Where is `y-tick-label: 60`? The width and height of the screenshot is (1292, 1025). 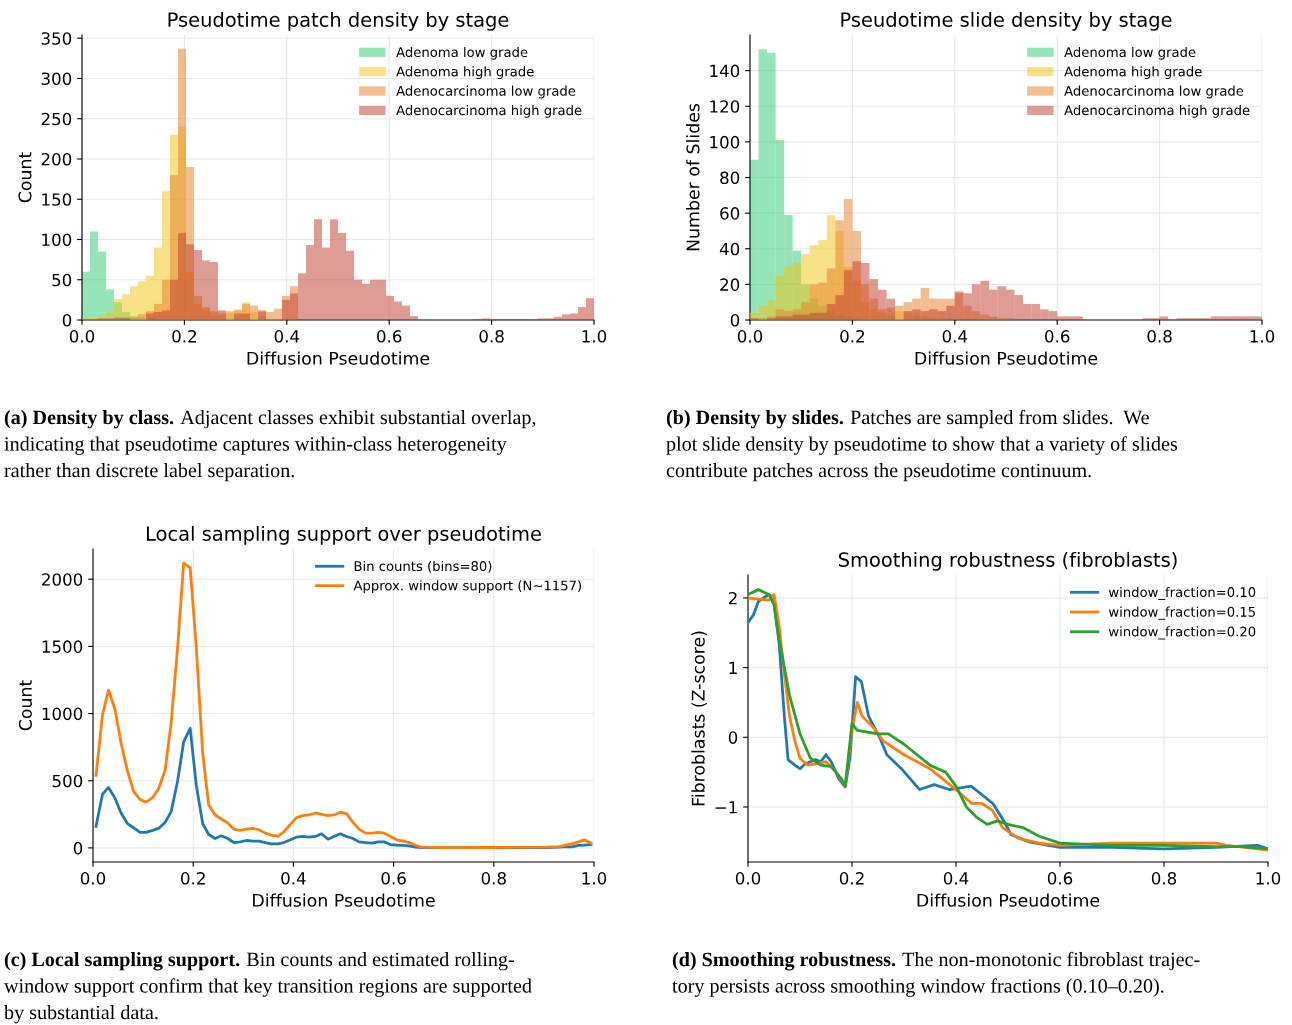 y-tick-label: 60 is located at coordinates (730, 213).